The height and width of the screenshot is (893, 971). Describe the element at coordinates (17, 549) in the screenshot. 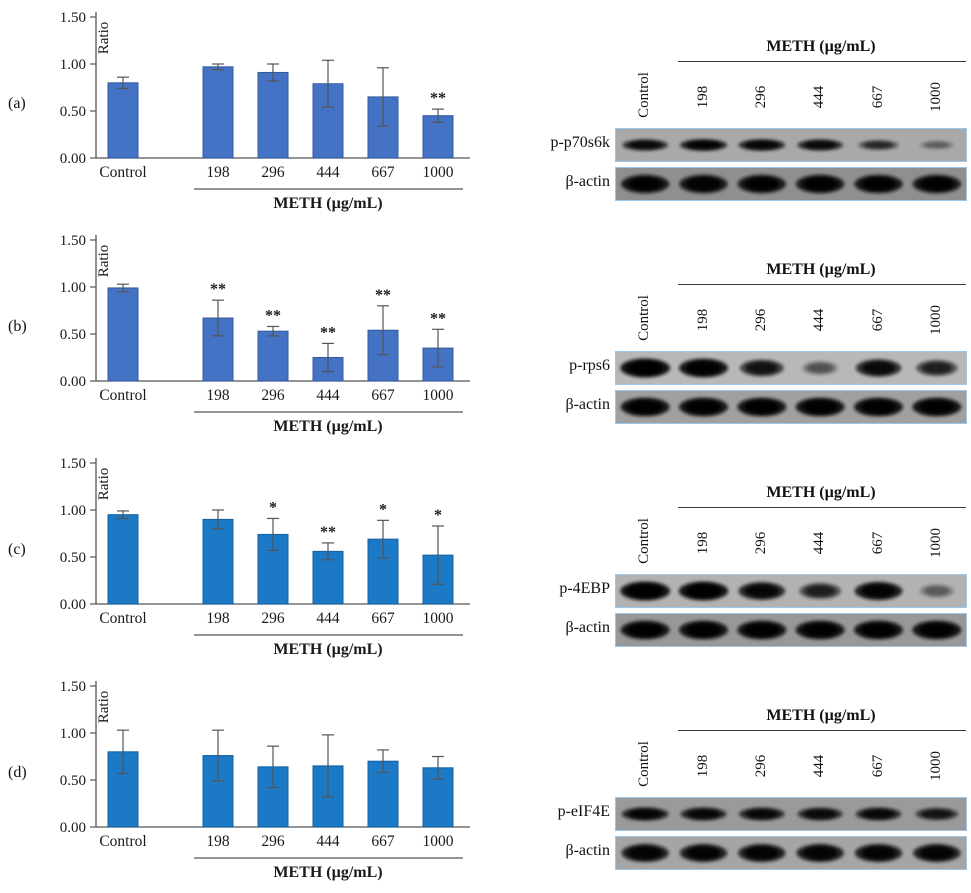

I see `panel-letter-c: (c)` at that location.